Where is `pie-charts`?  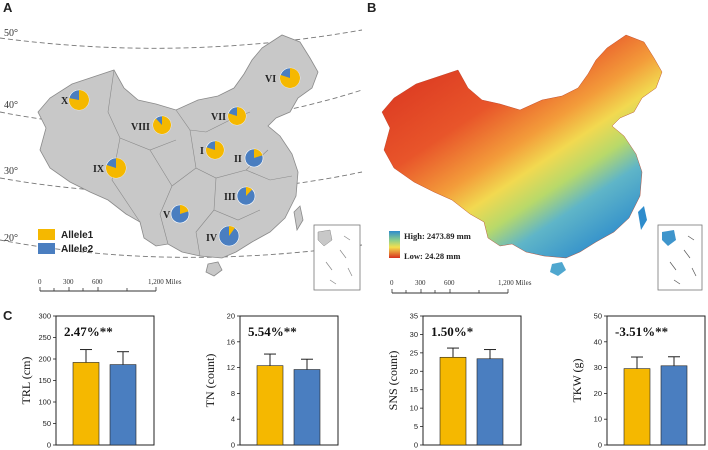
pie-charts is located at coordinates (184, 157).